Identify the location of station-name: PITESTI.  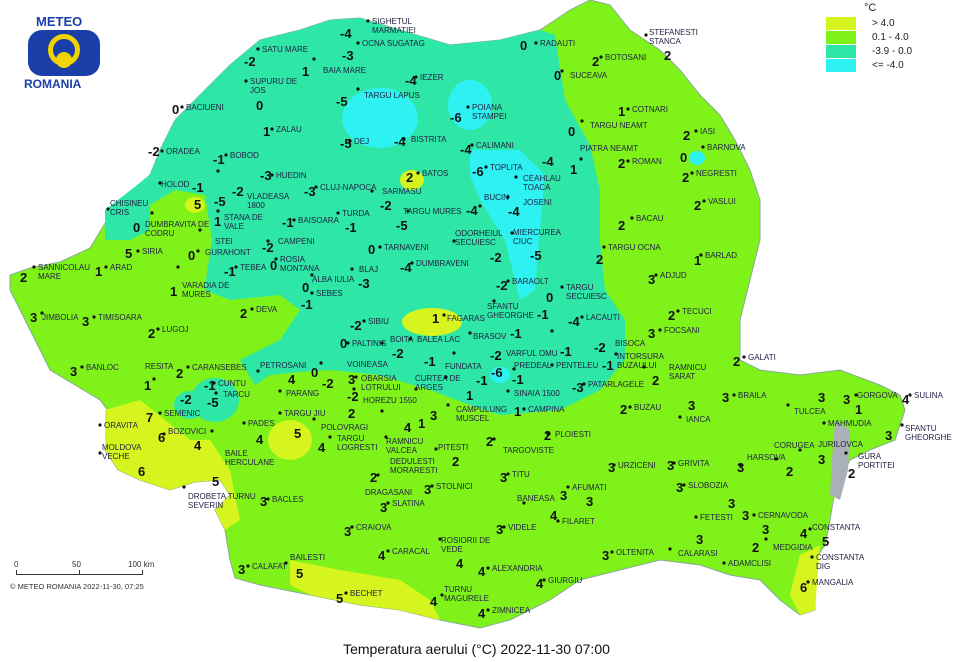
(453, 447).